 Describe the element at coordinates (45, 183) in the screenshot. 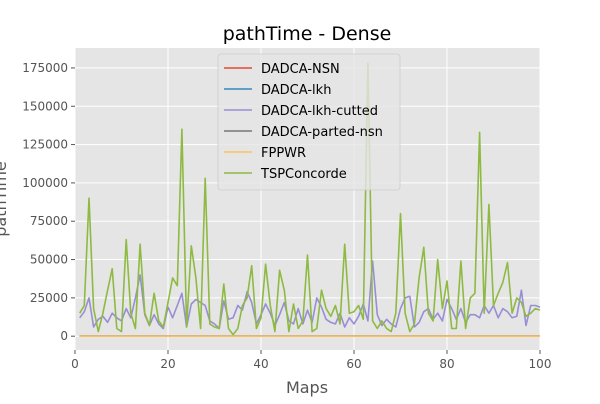

I see `y-tick-label: 100000` at that location.